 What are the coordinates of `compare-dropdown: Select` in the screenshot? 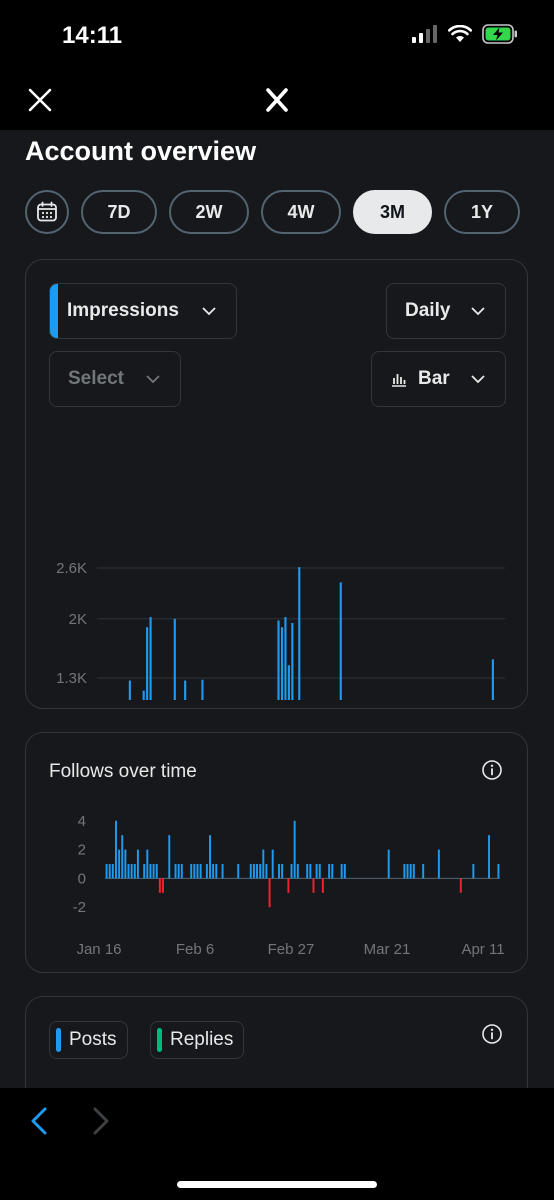 It's located at (115, 379).